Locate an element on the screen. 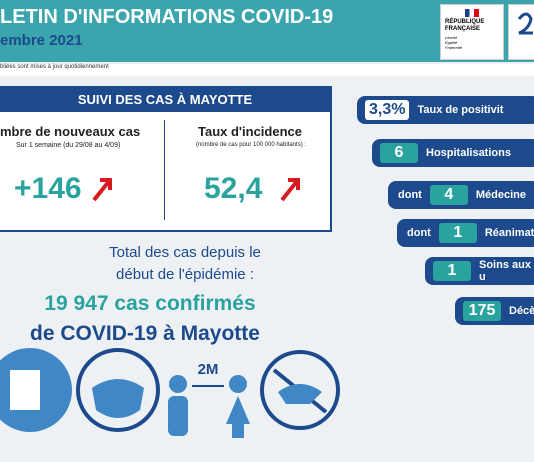  right-value: 52,4 is located at coordinates (233, 188).